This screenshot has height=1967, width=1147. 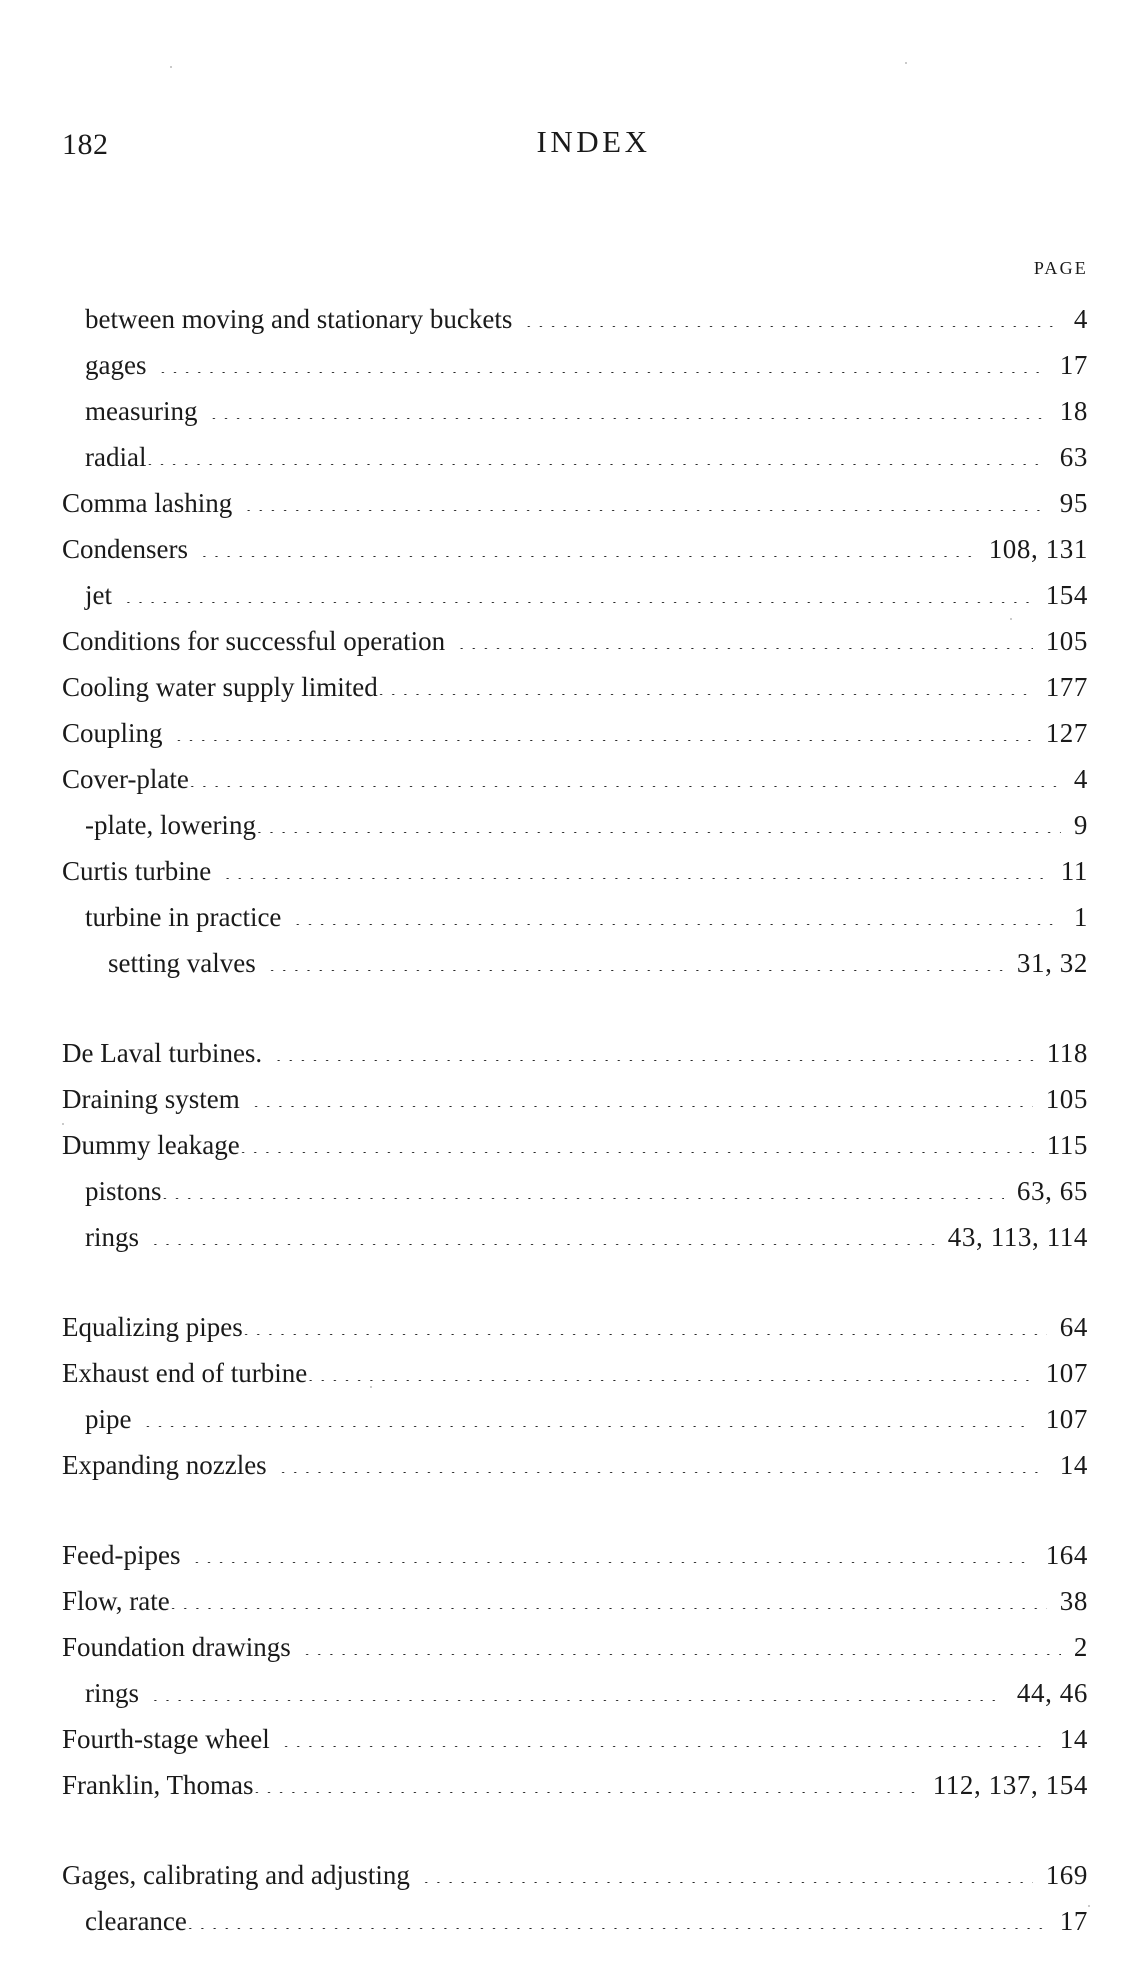 What do you see at coordinates (1077, 1647) in the screenshot?
I see `index-entry-page-number: 2` at bounding box center [1077, 1647].